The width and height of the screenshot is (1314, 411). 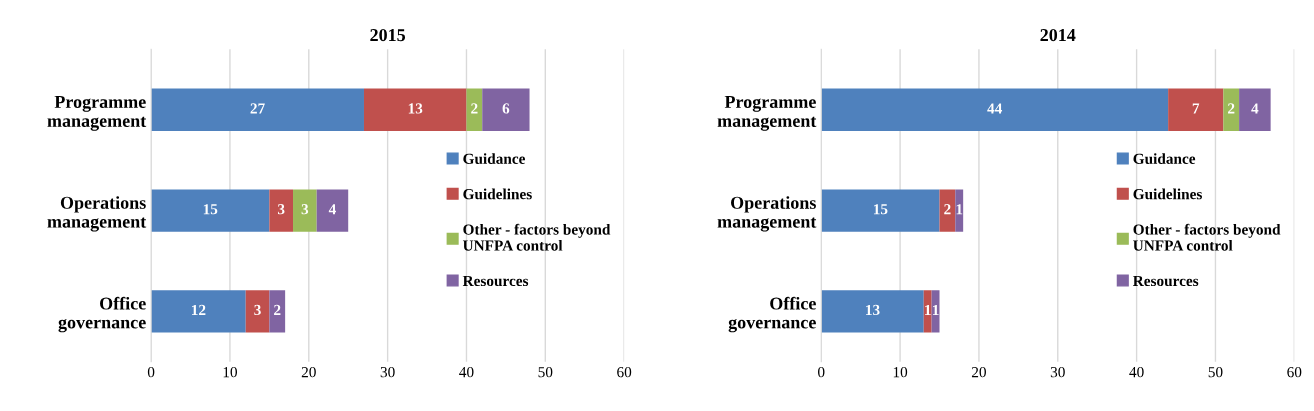 I want to click on data-label: 44, so click(x=995, y=108).